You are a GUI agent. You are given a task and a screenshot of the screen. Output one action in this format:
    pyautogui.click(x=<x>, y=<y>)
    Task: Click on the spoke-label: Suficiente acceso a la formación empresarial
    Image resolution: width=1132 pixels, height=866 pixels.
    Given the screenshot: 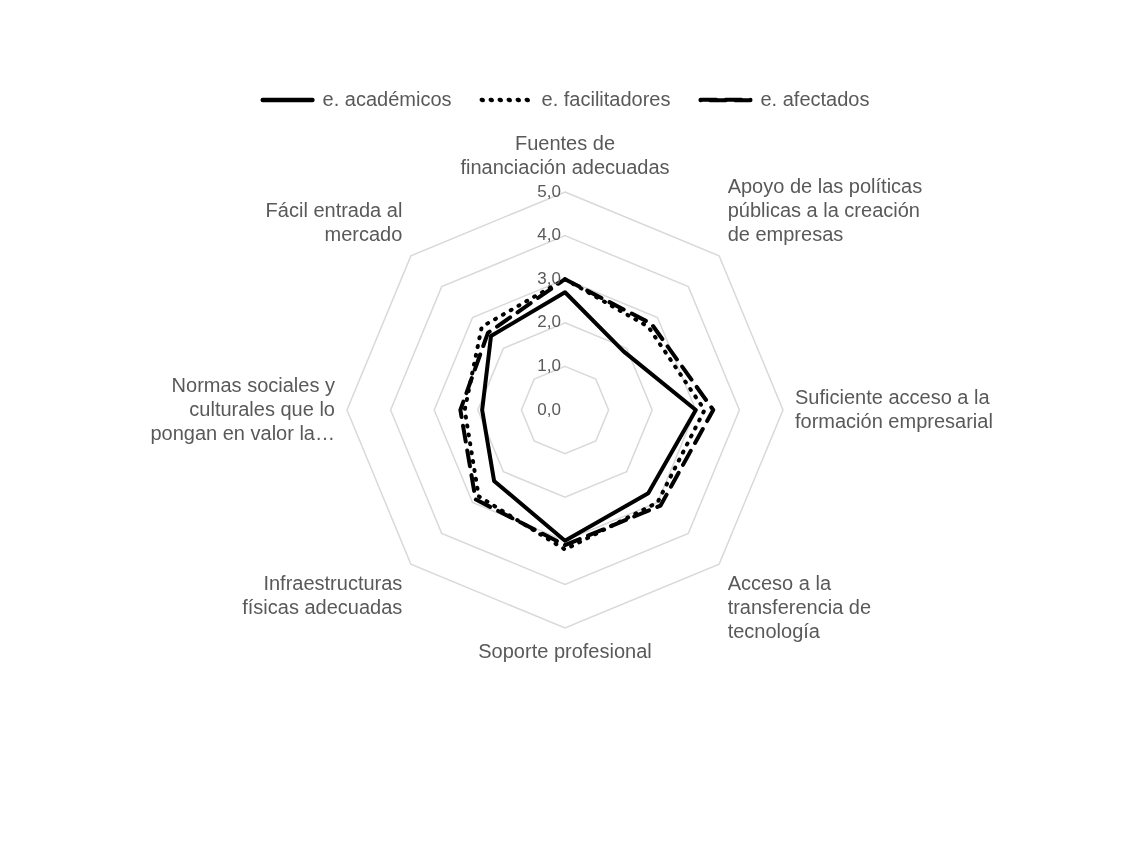 What is the action you would take?
    pyautogui.click(x=894, y=408)
    